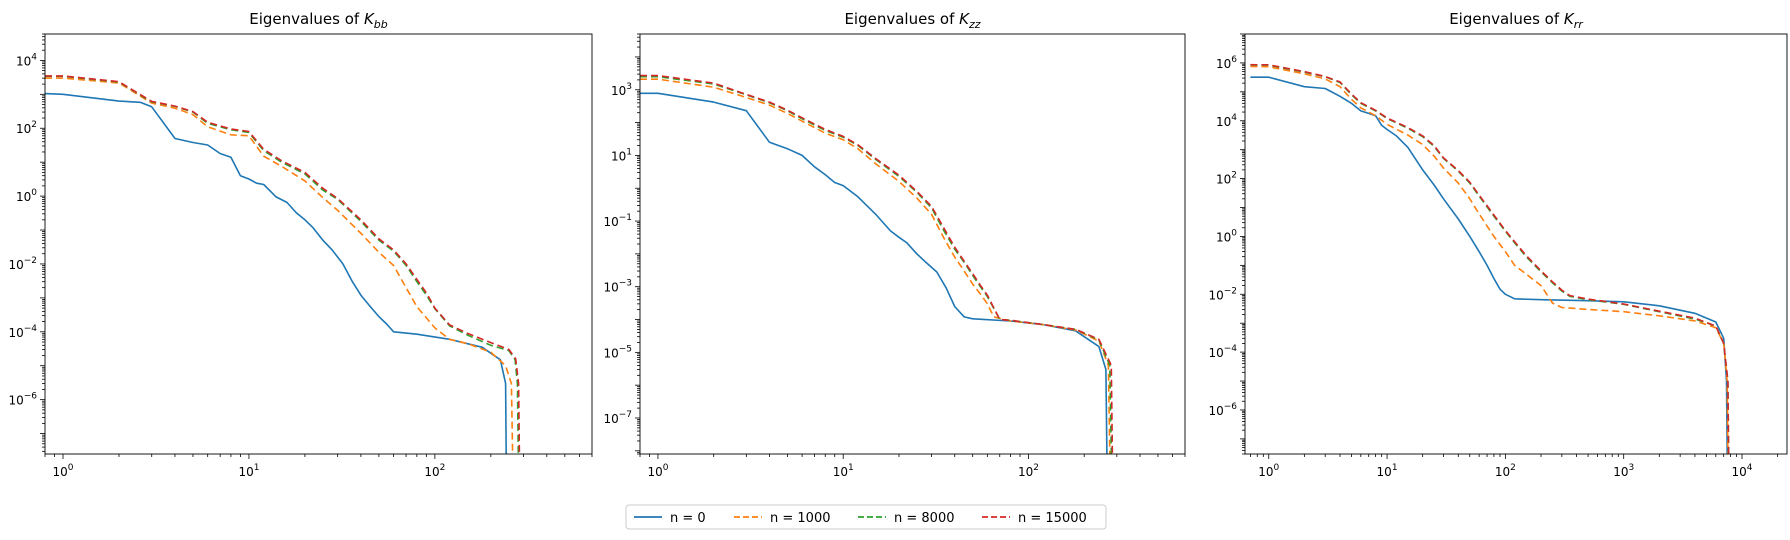 The image size is (1790, 540). I want to click on chart-title: Eigenvalues of Kzz, so click(912, 20).